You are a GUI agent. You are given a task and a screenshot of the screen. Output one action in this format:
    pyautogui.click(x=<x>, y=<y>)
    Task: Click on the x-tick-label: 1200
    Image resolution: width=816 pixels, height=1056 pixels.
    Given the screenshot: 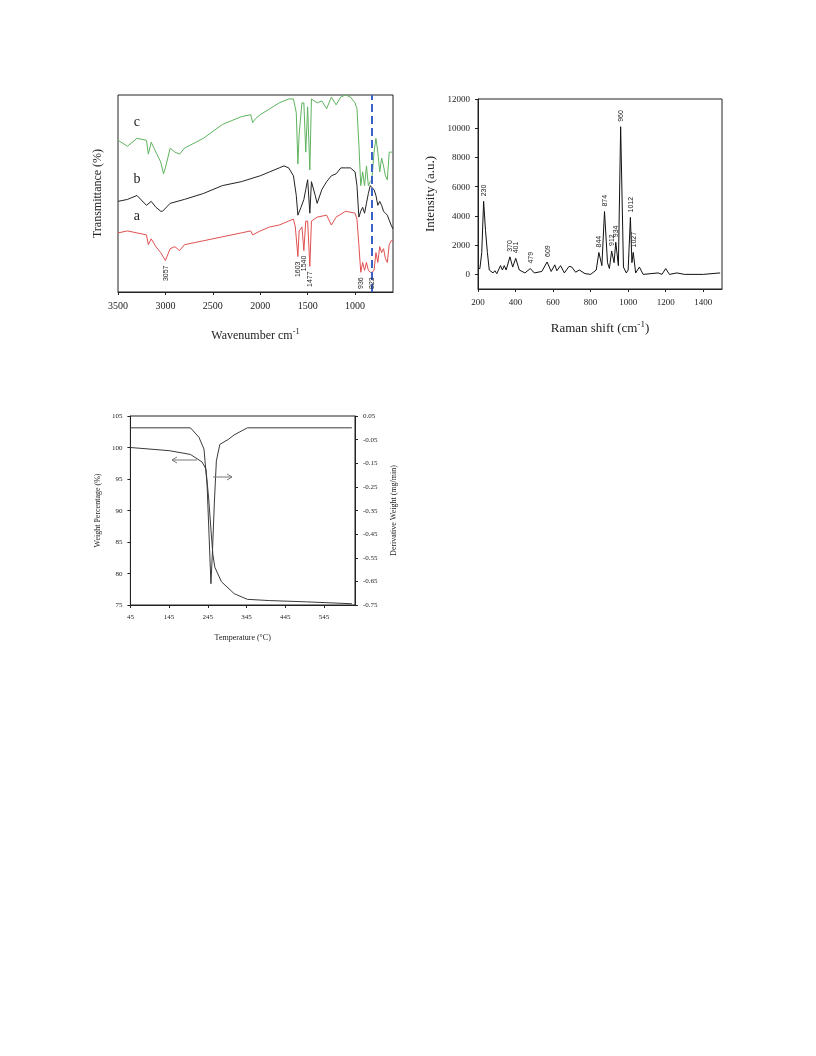 What is the action you would take?
    pyautogui.click(x=666, y=301)
    